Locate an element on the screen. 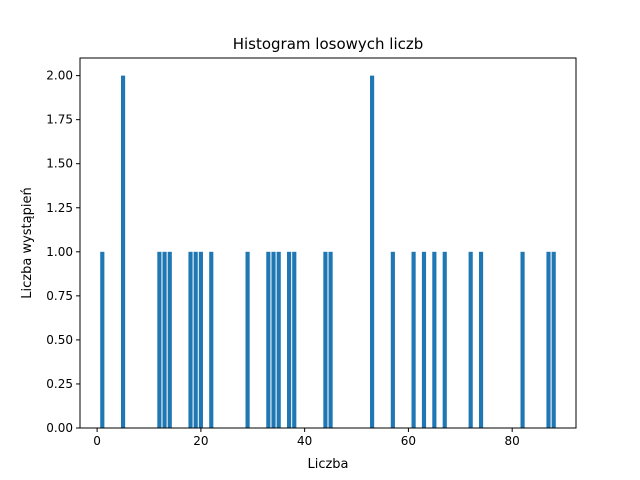  x-tick-label: 60 is located at coordinates (408, 441).